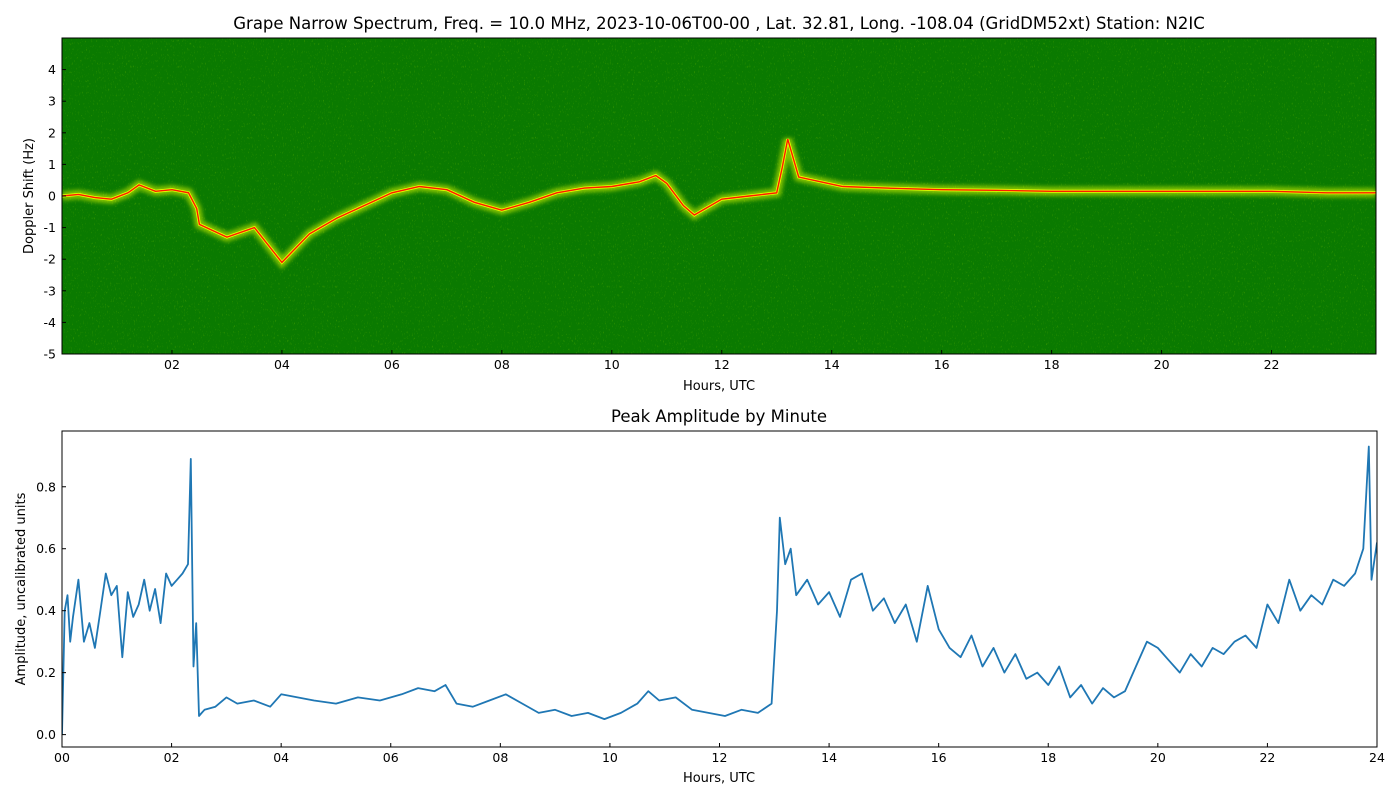 The image size is (1400, 800). Describe the element at coordinates (52, 164) in the screenshot. I see `spectrogram-y-tick-label: 1` at that location.